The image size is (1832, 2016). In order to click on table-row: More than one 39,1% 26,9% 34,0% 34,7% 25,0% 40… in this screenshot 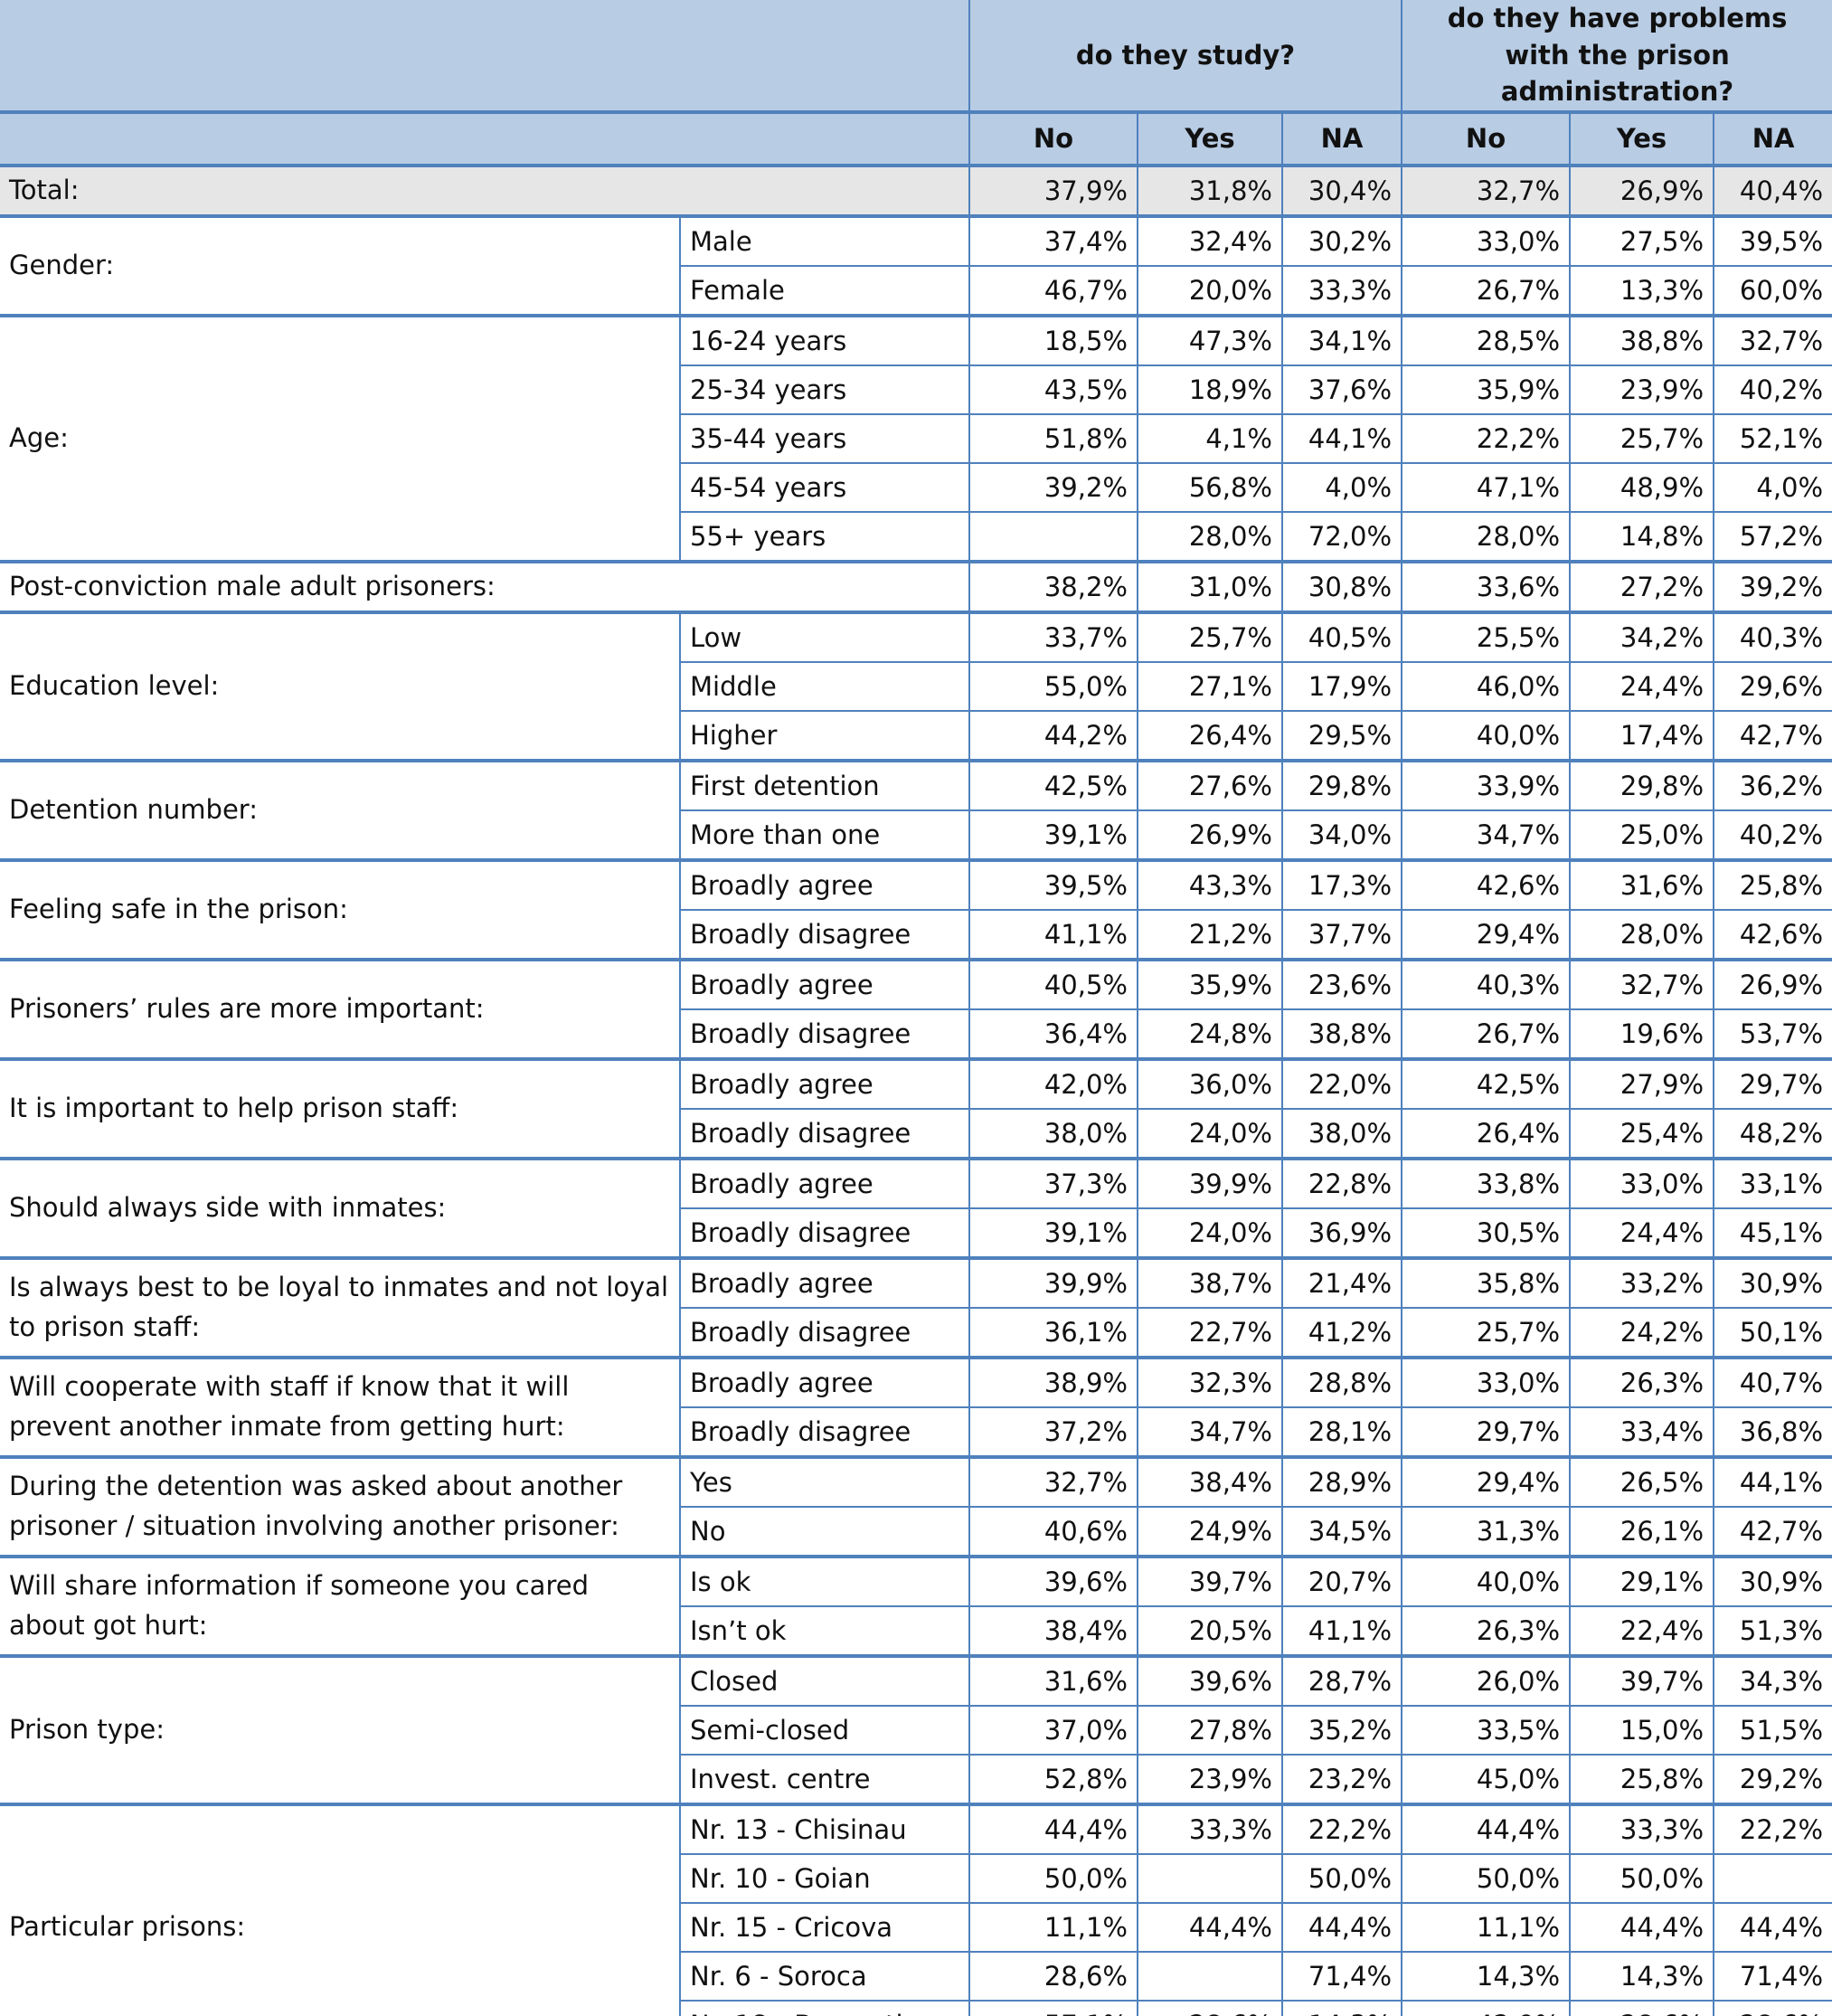, I will do `click(916, 834)`.